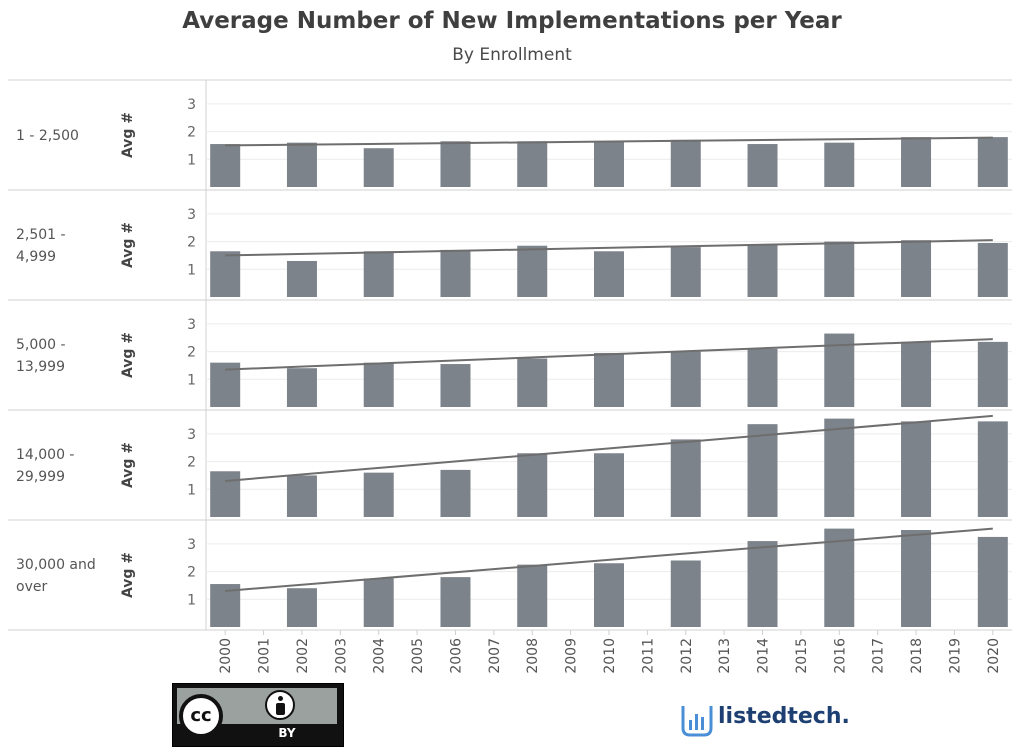 This screenshot has height=755, width=1024. Describe the element at coordinates (31, 587) in the screenshot. I see `panel-label: over` at that location.